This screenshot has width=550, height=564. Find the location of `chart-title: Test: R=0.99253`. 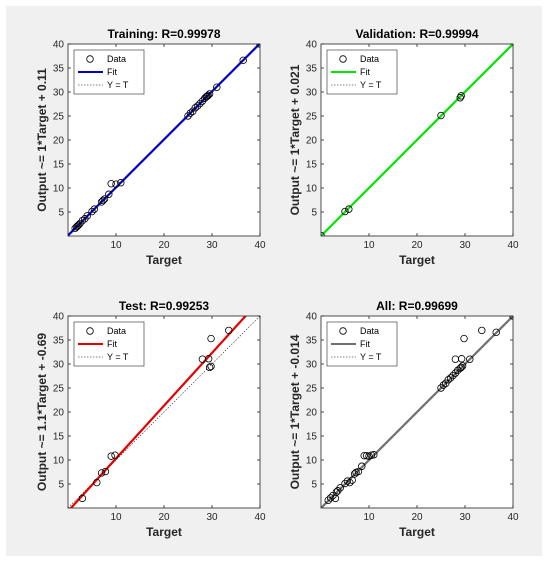

chart-title: Test: R=0.99253 is located at coordinates (164, 306).